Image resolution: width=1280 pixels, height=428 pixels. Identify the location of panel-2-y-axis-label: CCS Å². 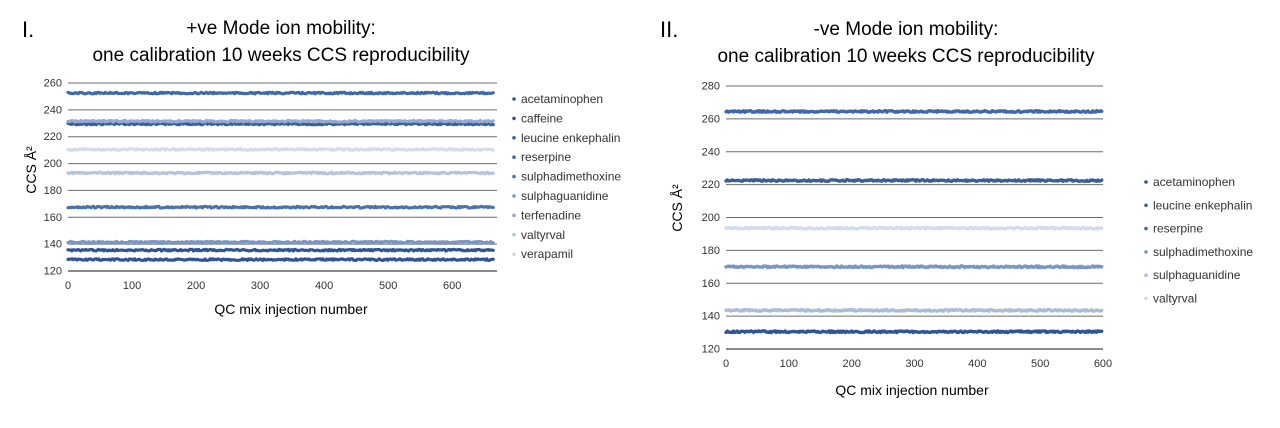
(677, 208).